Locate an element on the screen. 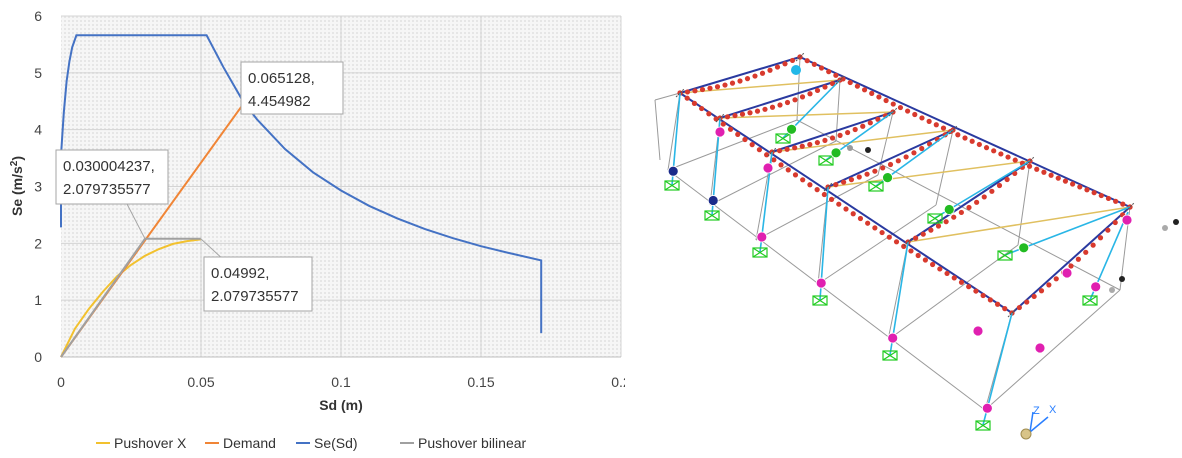  axis-x-label: X is located at coordinates (1053, 410).